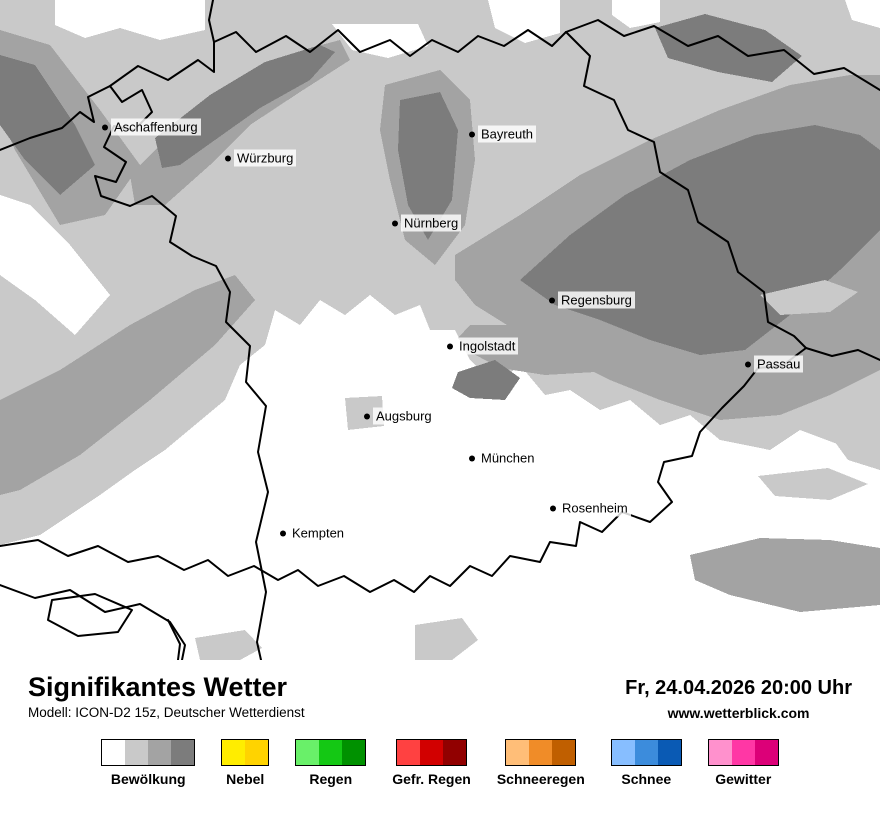 The width and height of the screenshot is (880, 830). Describe the element at coordinates (487, 346) in the screenshot. I see `city-label: Ingolstadt` at that location.